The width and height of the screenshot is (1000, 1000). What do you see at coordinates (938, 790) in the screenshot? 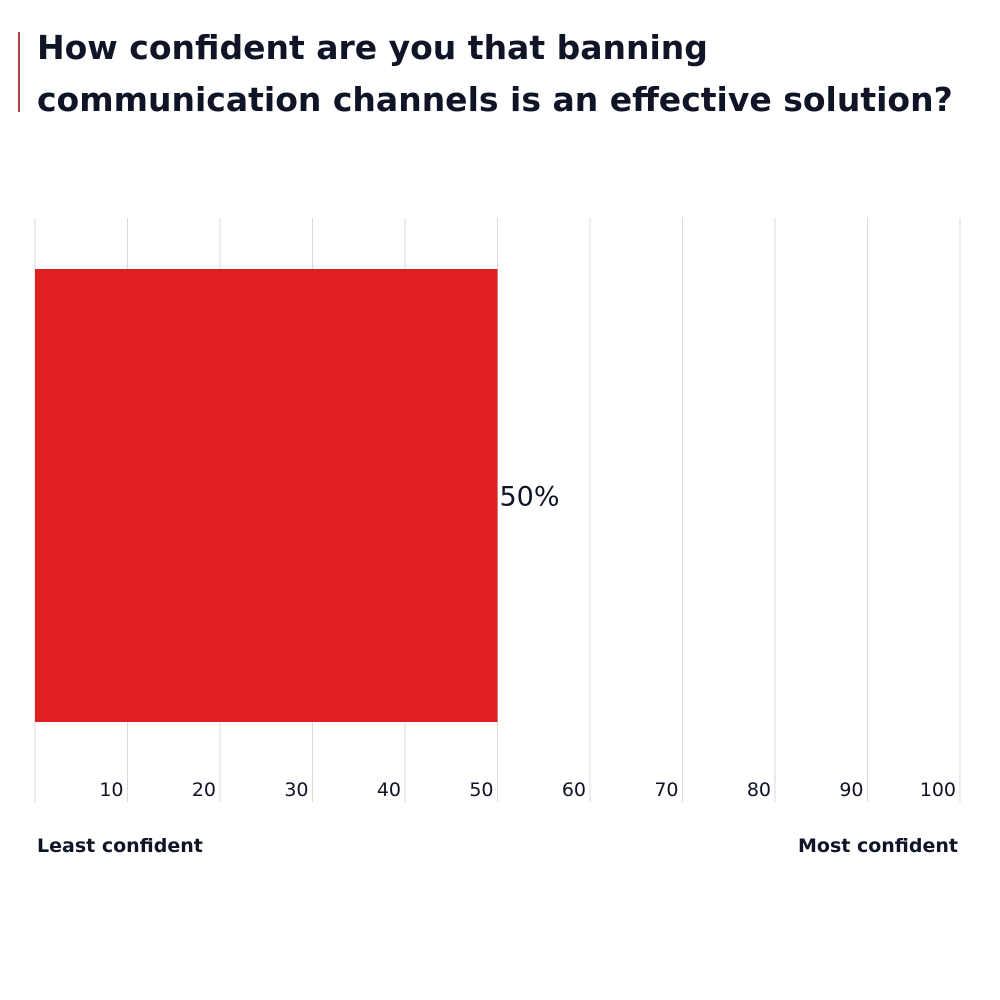
I see `tick-label: 100` at bounding box center [938, 790].